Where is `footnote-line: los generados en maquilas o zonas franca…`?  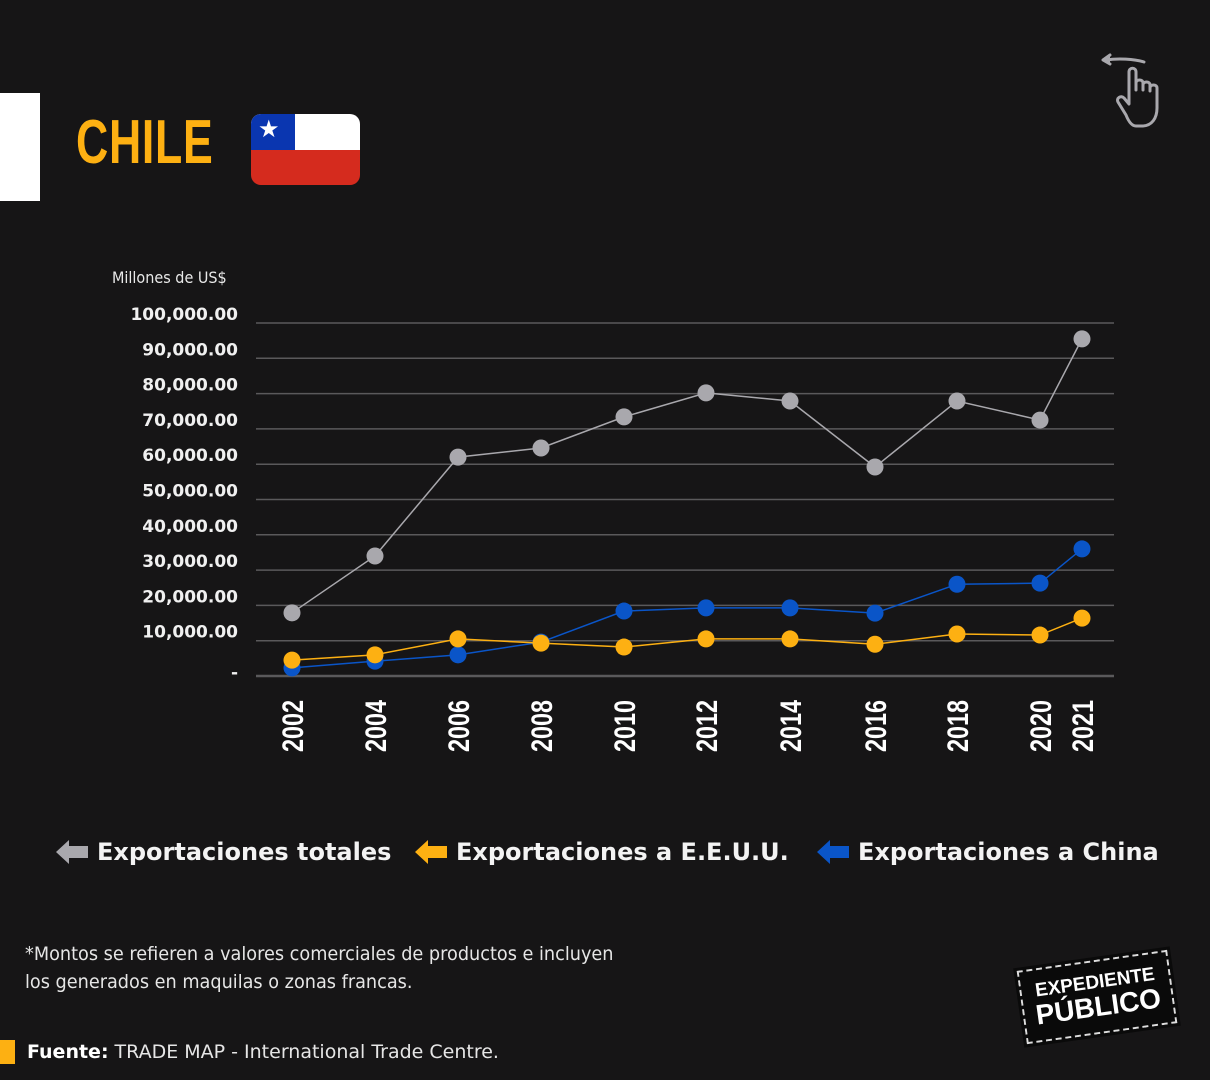 footnote-line: los generados en maquilas o zonas franca… is located at coordinates (219, 982).